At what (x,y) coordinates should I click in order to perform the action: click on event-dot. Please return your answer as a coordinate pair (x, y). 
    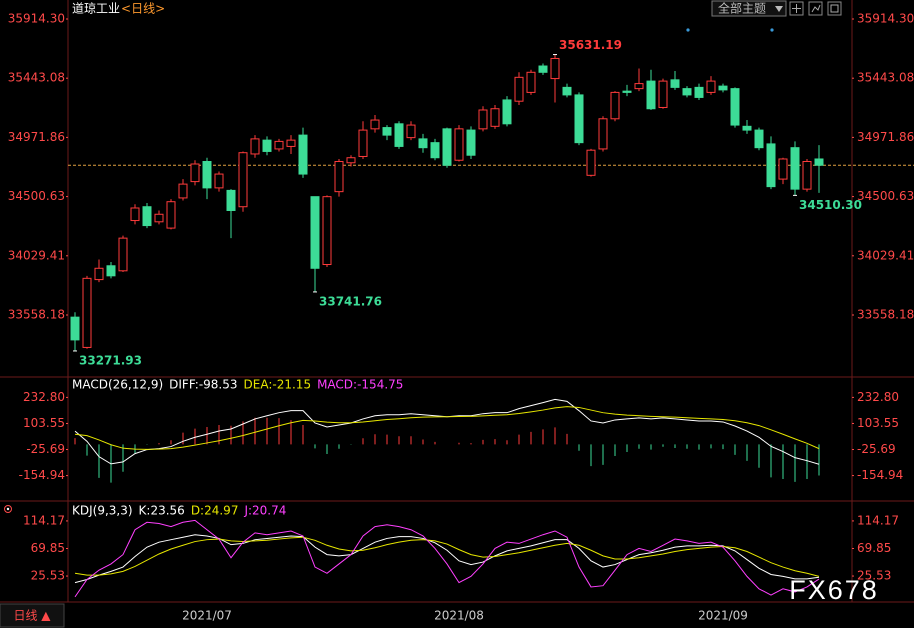
    Looking at the image, I should click on (772, 30).